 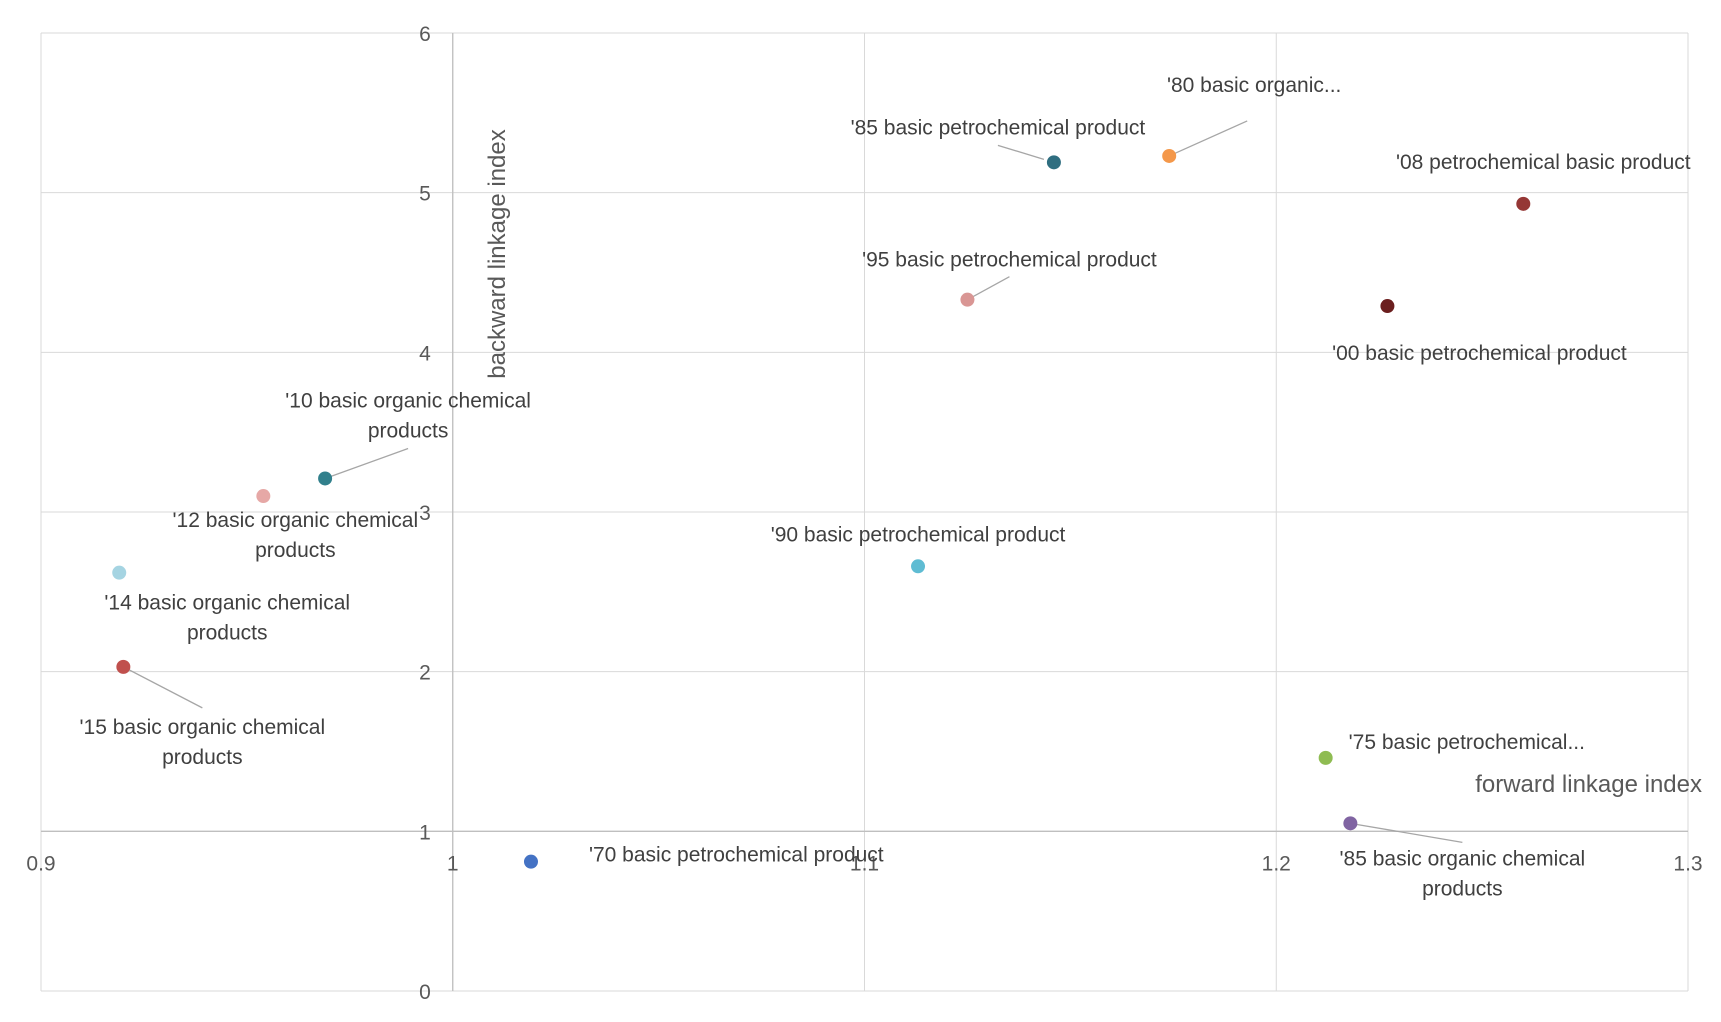 I want to click on y-tick-label: 1, so click(x=425, y=832).